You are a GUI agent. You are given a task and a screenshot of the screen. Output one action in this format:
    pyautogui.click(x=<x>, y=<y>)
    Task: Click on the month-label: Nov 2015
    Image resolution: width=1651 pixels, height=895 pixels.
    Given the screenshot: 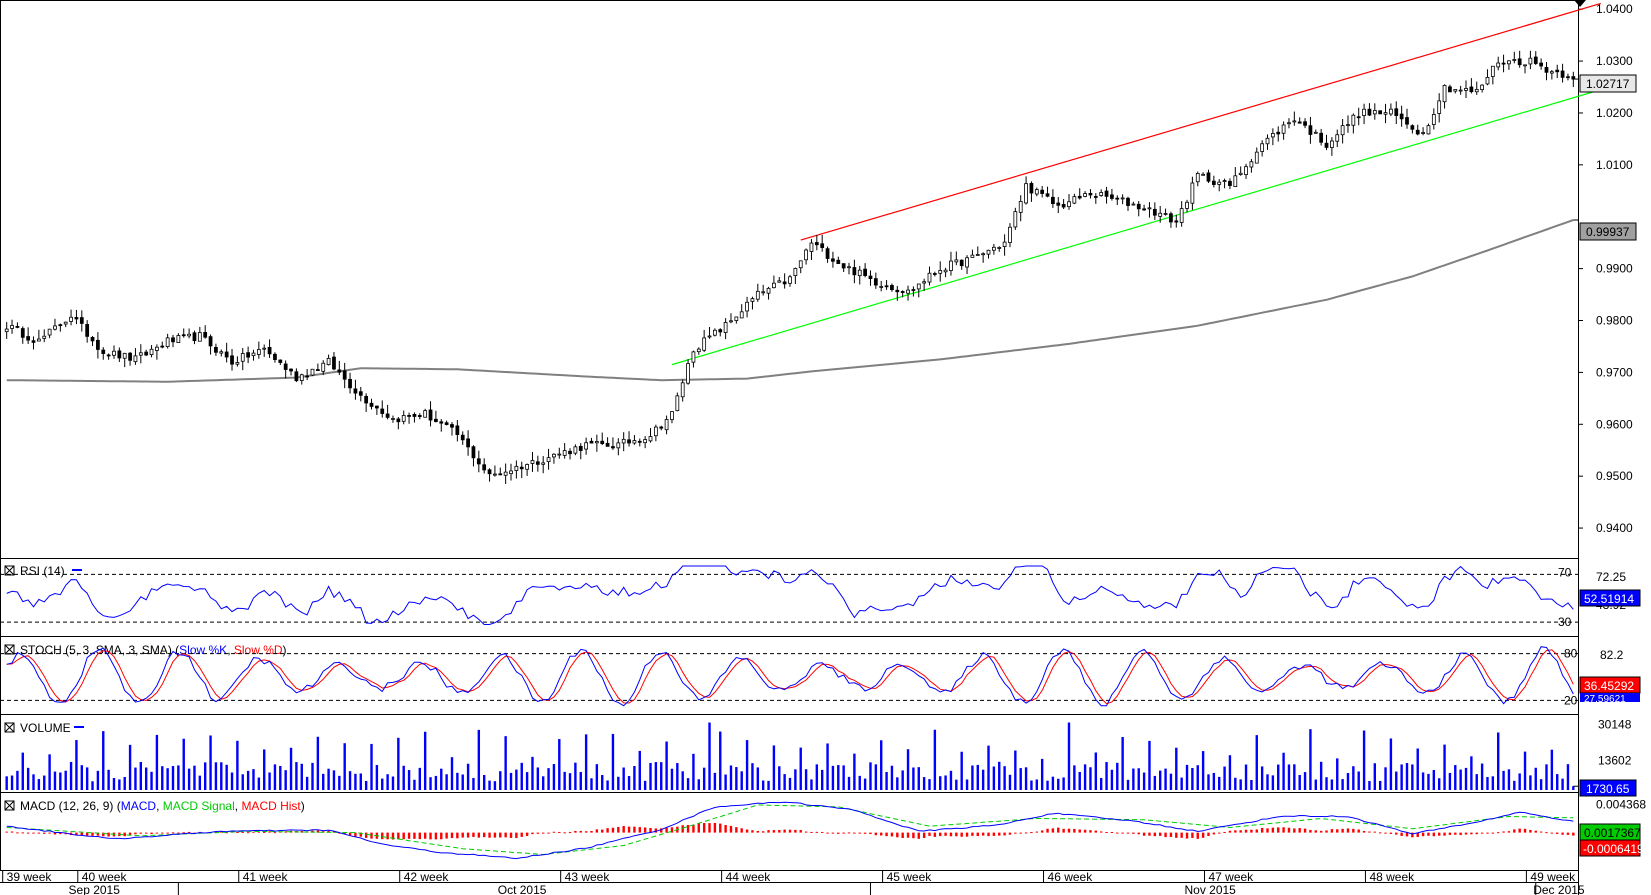 What is the action you would take?
    pyautogui.click(x=1210, y=889)
    